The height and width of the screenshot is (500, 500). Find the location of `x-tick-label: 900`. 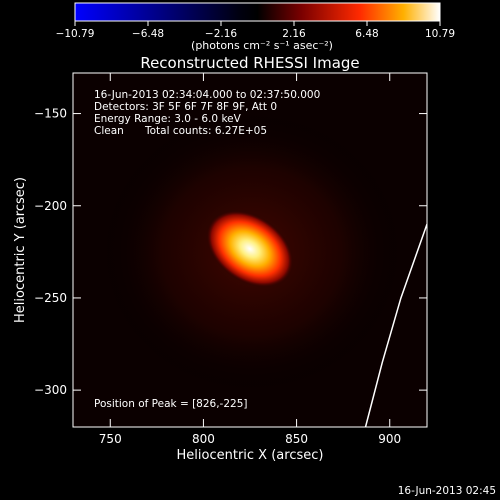

x-tick-label: 900 is located at coordinates (389, 439).